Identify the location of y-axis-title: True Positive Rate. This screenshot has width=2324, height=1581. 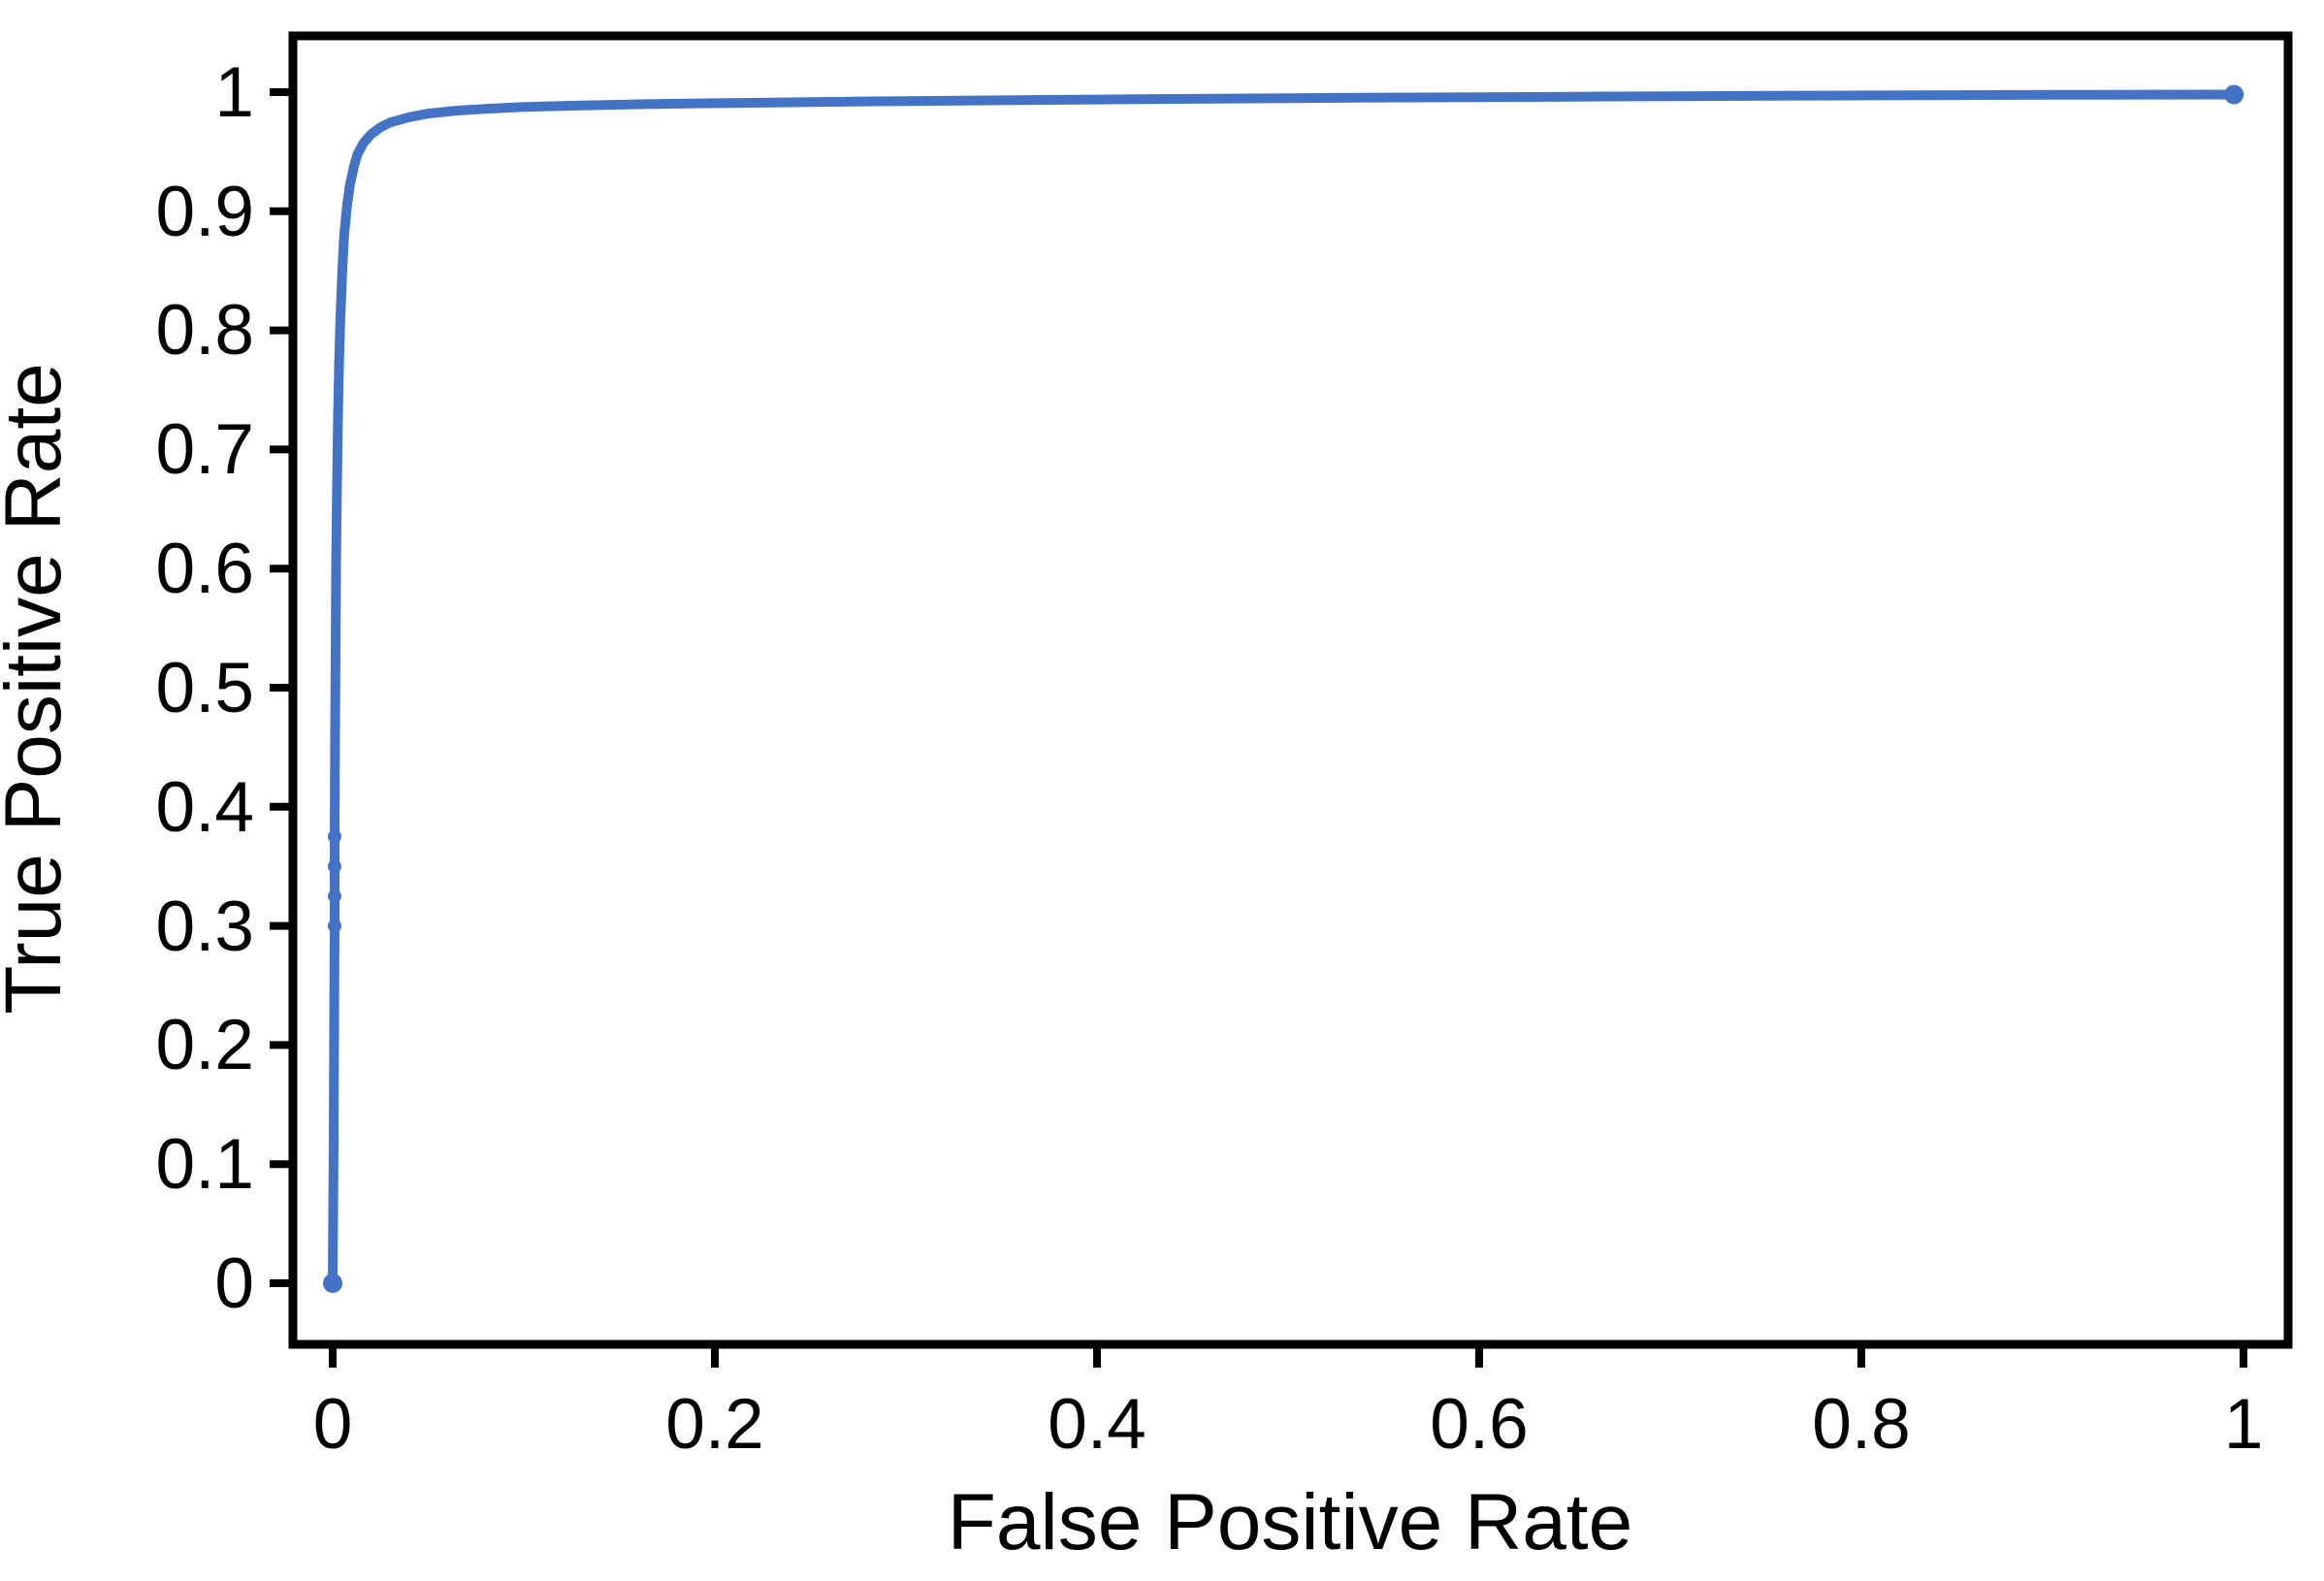
(39, 688).